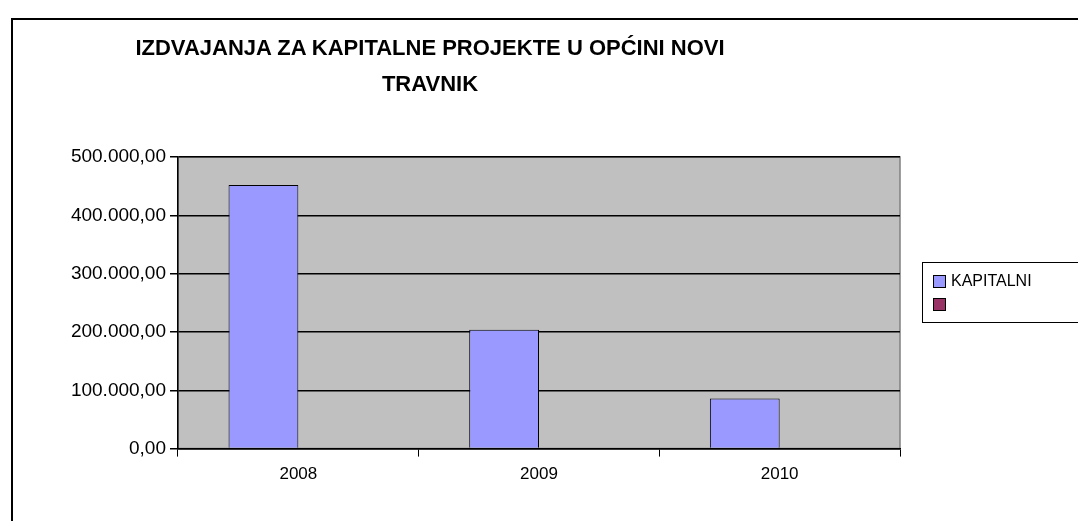 This screenshot has height=521, width=1078. What do you see at coordinates (118, 331) in the screenshot?
I see `y-tick-label: 200.000,00` at bounding box center [118, 331].